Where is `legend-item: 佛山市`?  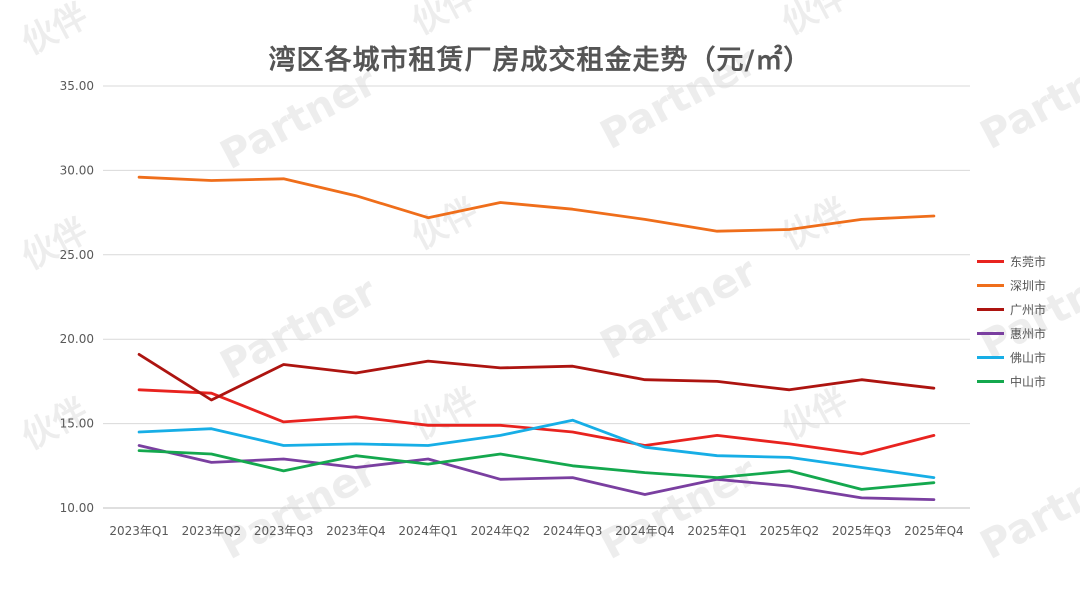
legend-item: 佛山市 is located at coordinates (1027, 357).